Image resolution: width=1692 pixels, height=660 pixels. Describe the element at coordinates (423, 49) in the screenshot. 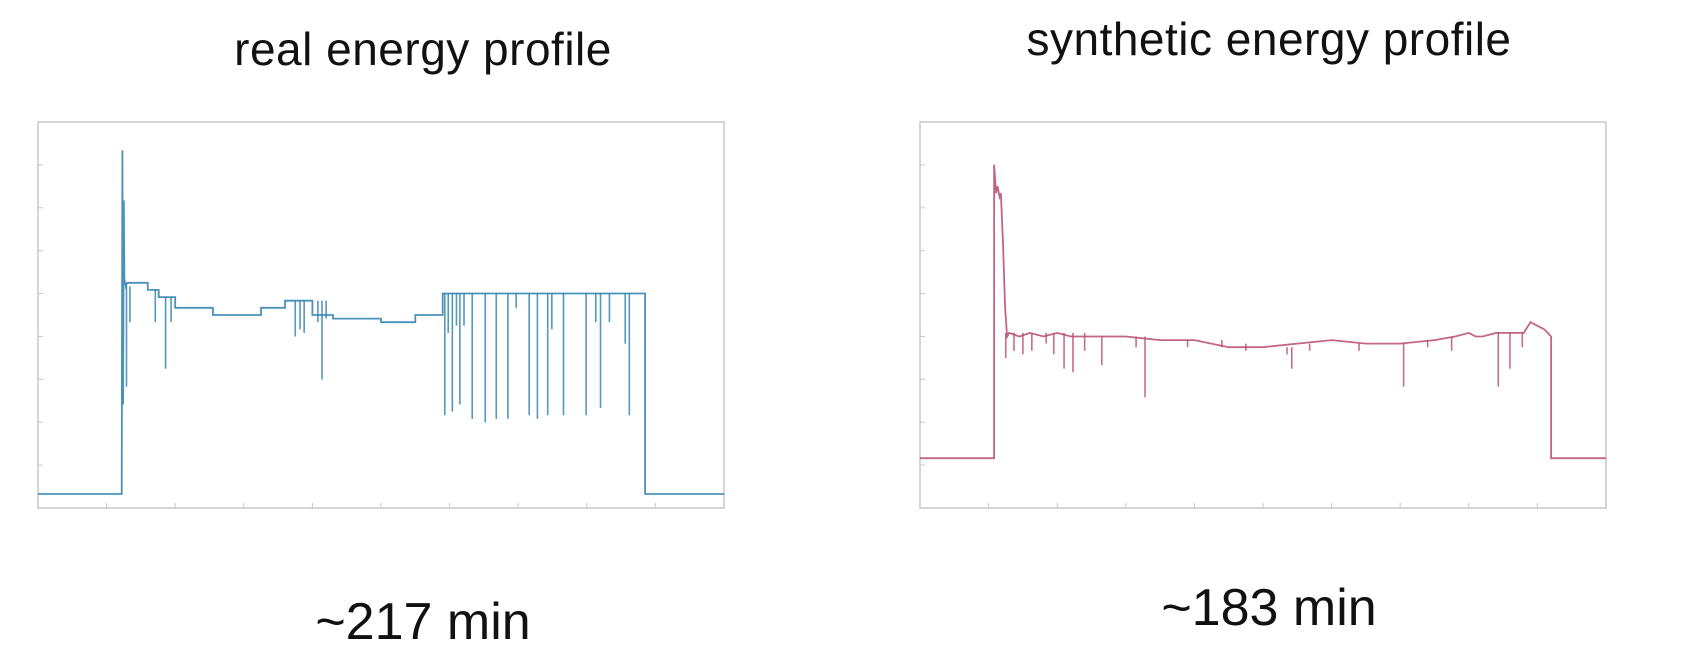

I see `real-profile-title: real energy profile` at that location.